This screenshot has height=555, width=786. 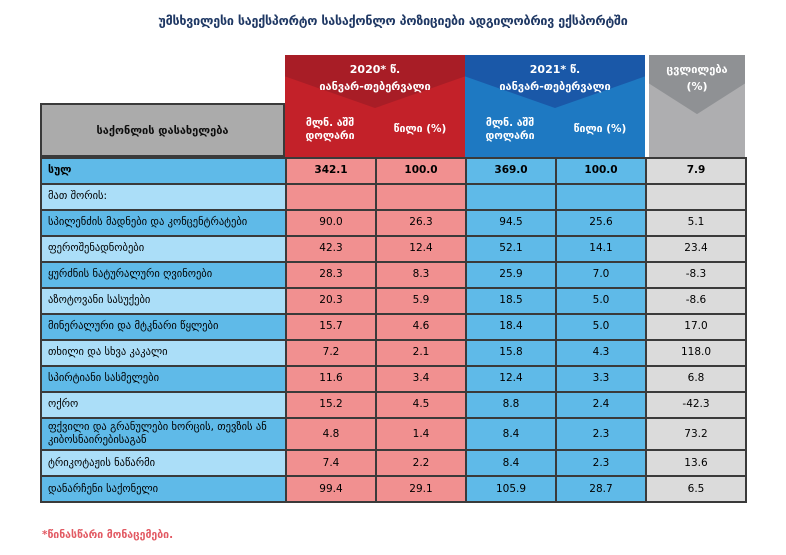 I want to click on cell-2020-usd: 4.8, so click(x=331, y=434).